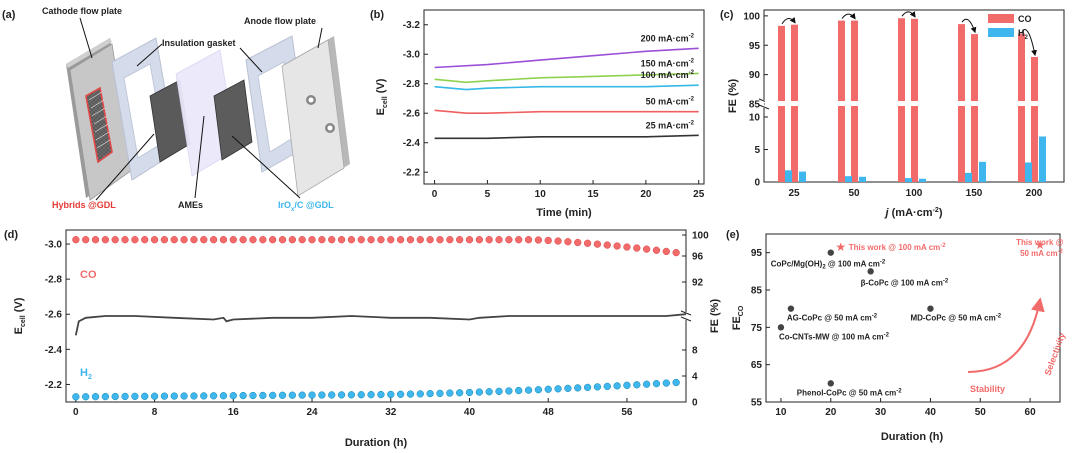 The width and height of the screenshot is (1080, 453). What do you see at coordinates (1040, 248) in the screenshot?
I see `panel-e-point-label: This work @50 mA cm-2` at bounding box center [1040, 248].